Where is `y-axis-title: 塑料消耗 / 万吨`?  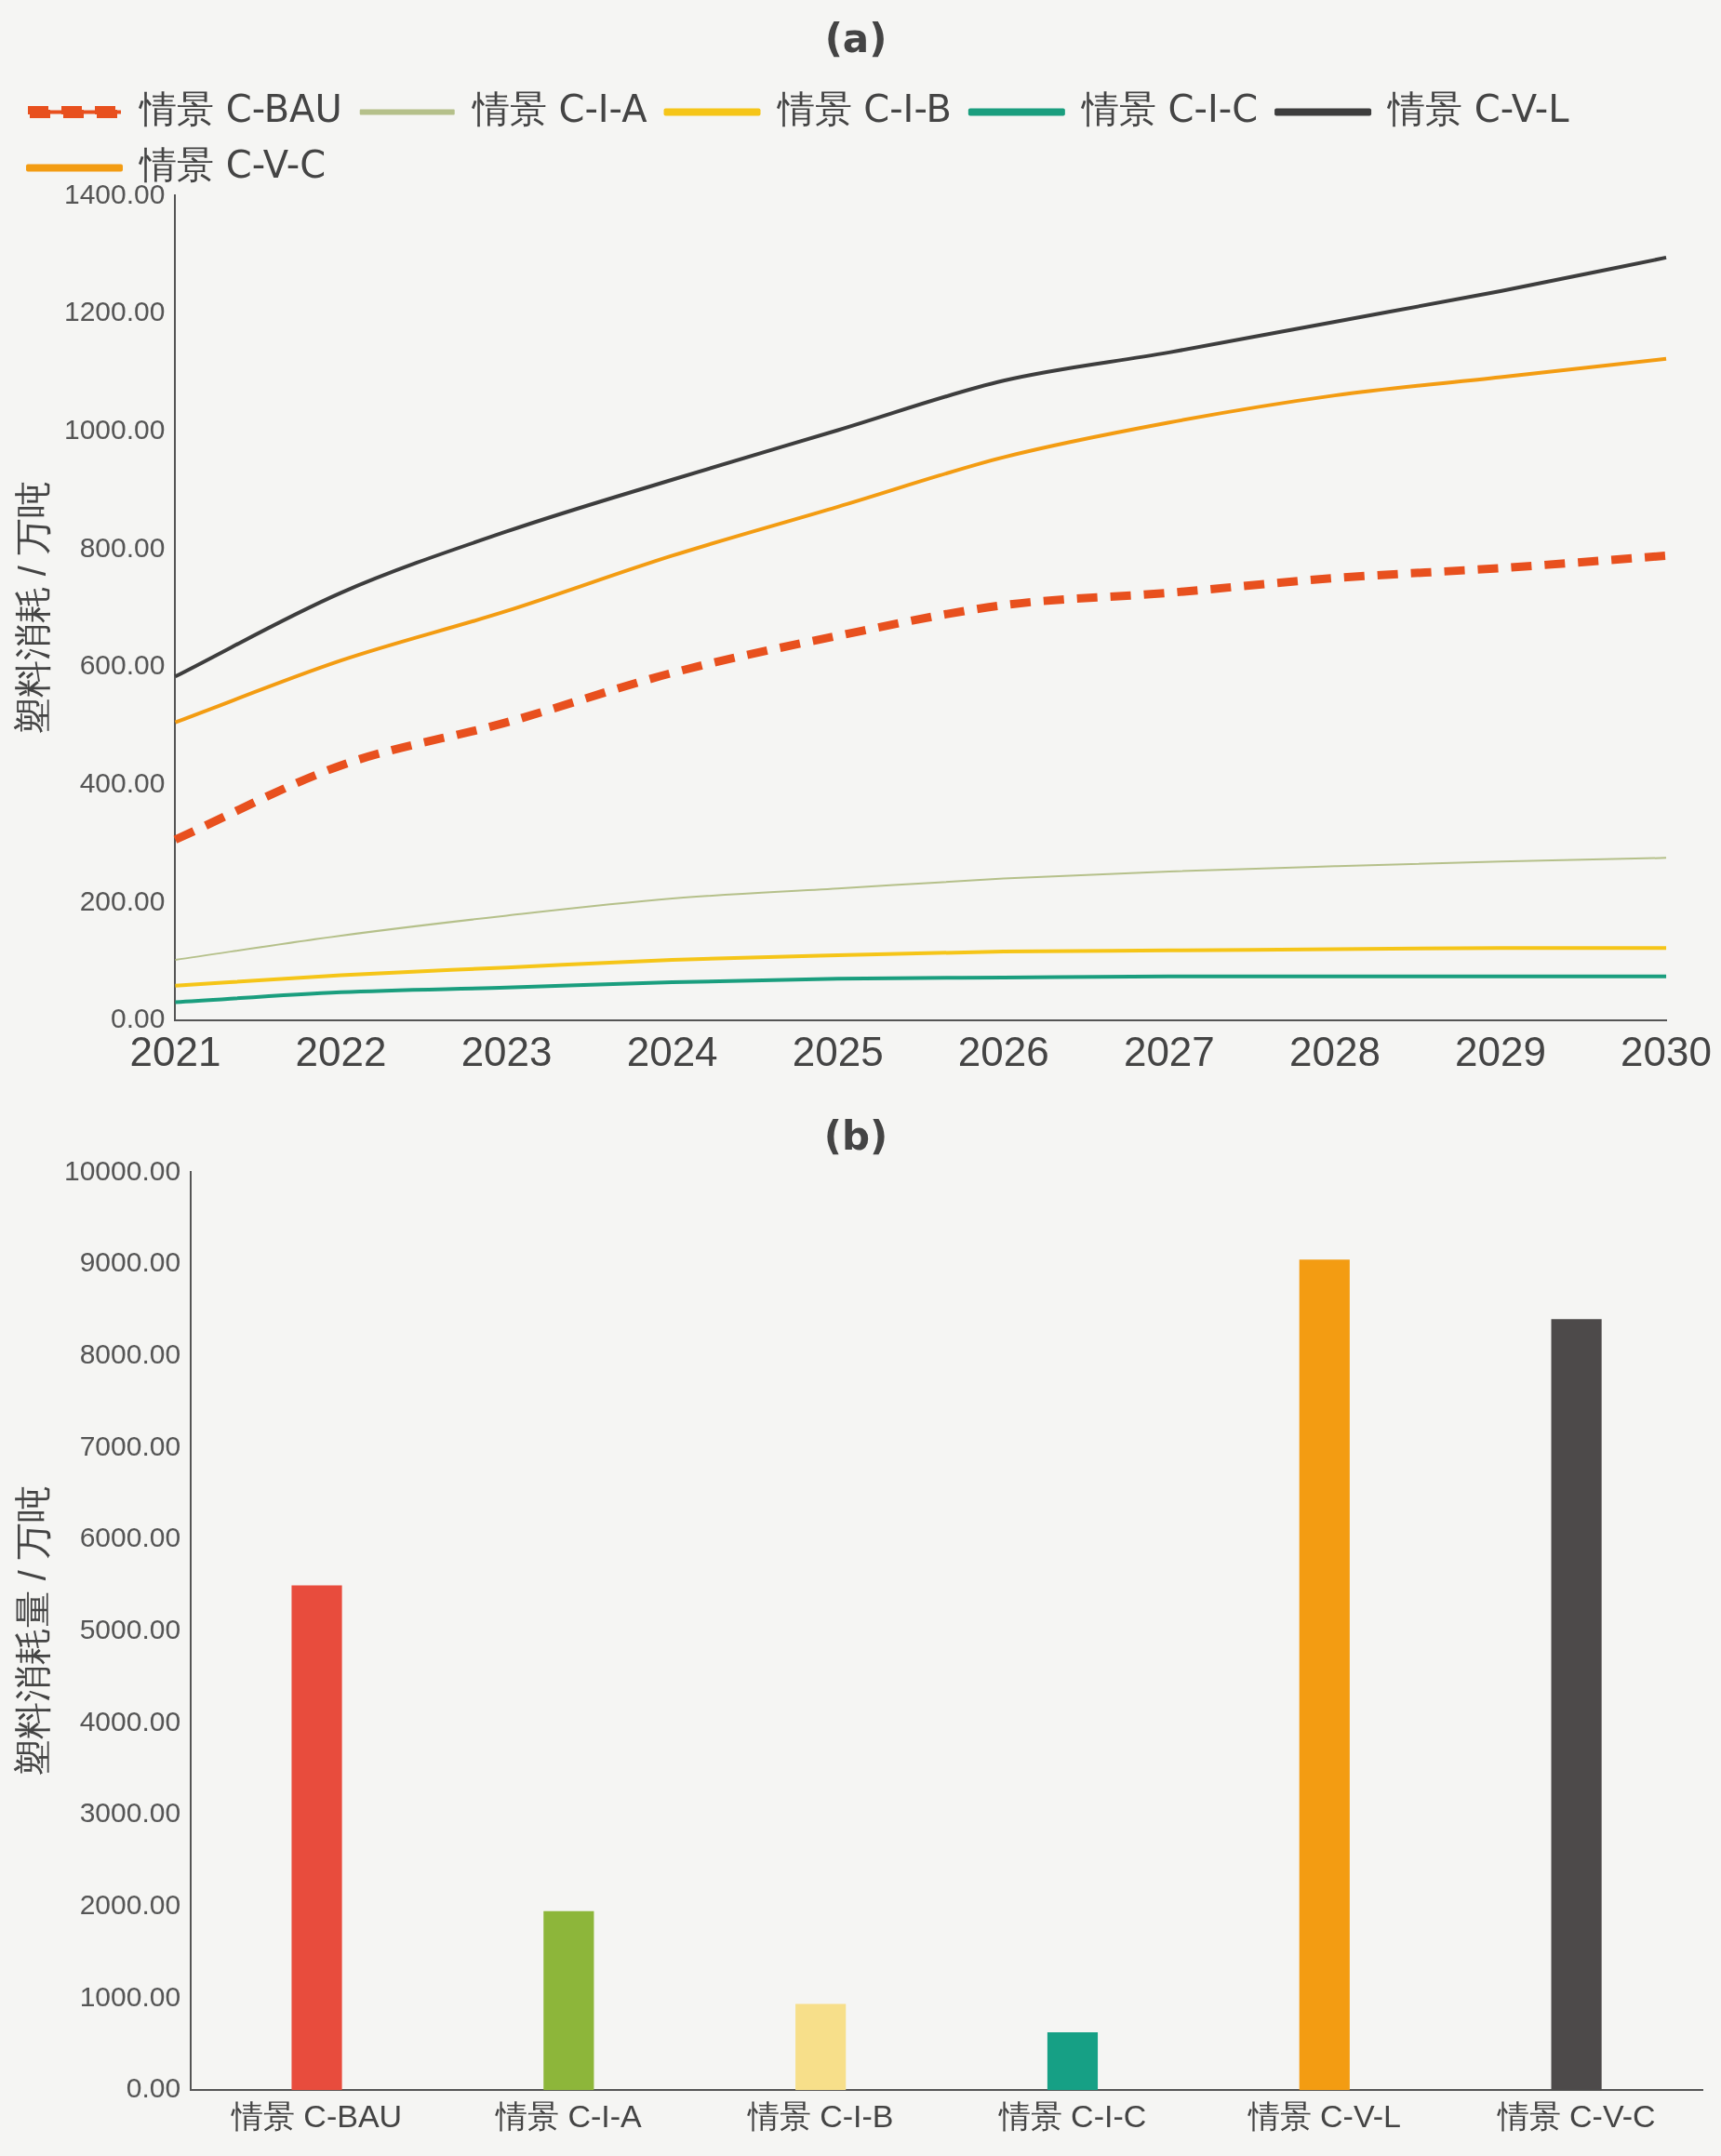 y-axis-title: 塑料消耗 / 万吨 is located at coordinates (33, 608).